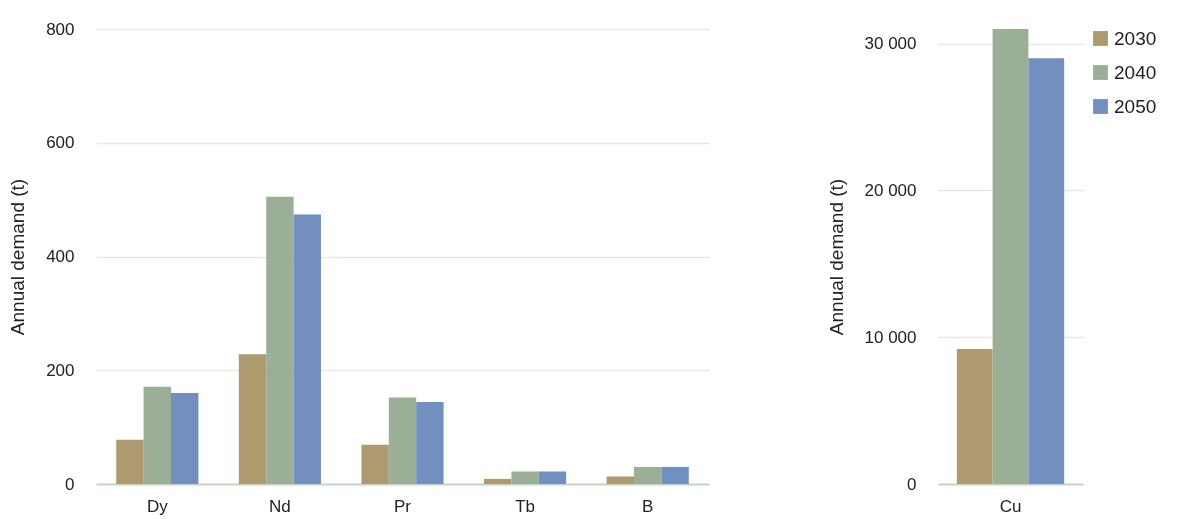 This screenshot has width=1187, height=519. What do you see at coordinates (890, 44) in the screenshot?
I see `y-tick-label: 30 000` at bounding box center [890, 44].